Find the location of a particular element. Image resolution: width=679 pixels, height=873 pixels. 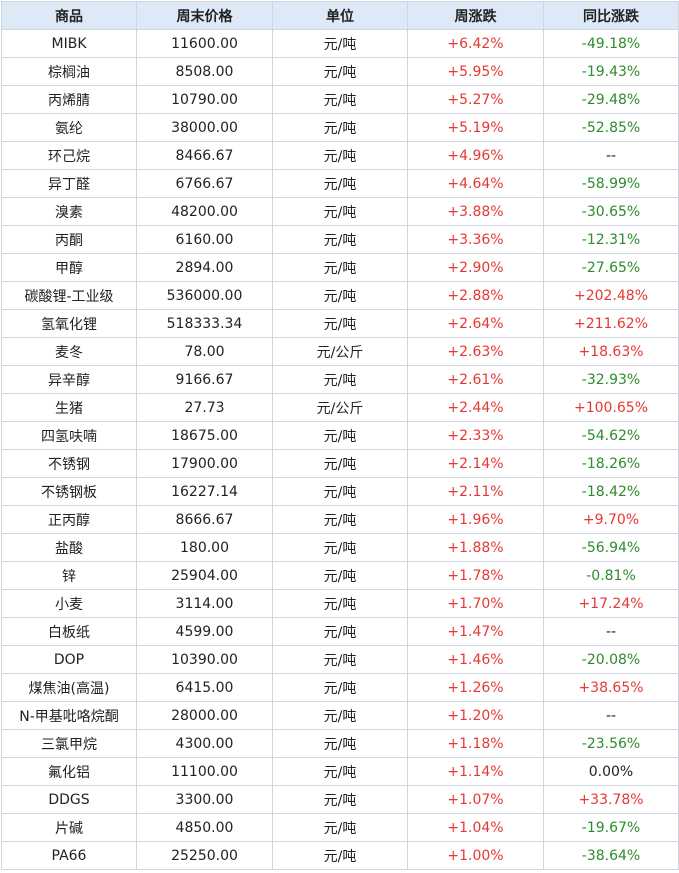

commodity-name-cell: 氨纶 is located at coordinates (69, 127).